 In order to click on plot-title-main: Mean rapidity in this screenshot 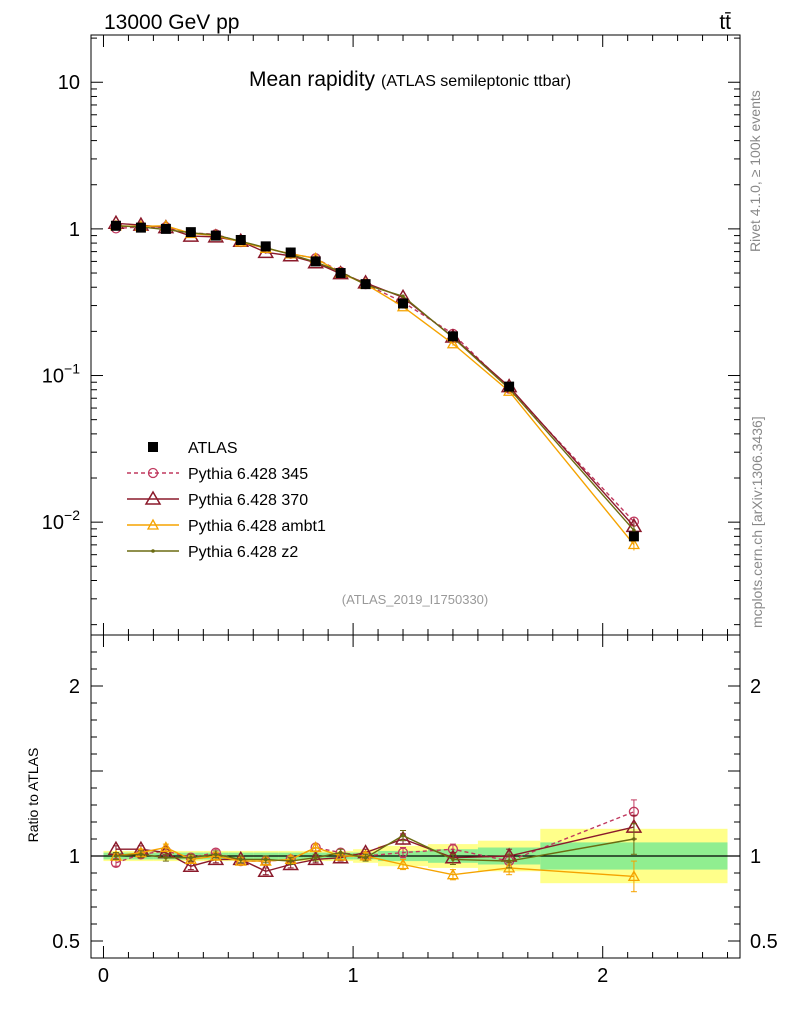, I will do `click(312, 79)`.